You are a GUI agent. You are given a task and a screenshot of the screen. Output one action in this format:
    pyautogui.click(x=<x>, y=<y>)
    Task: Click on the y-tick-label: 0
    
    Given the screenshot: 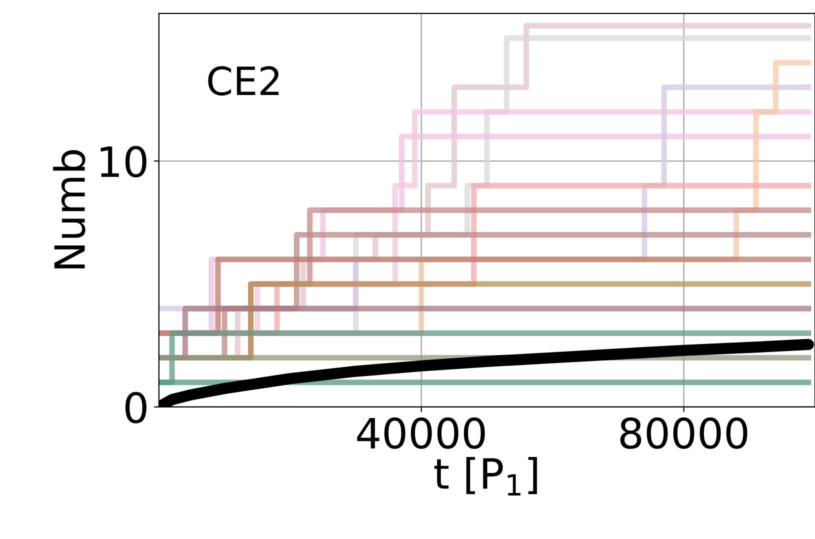 What is the action you would take?
    pyautogui.click(x=135, y=408)
    